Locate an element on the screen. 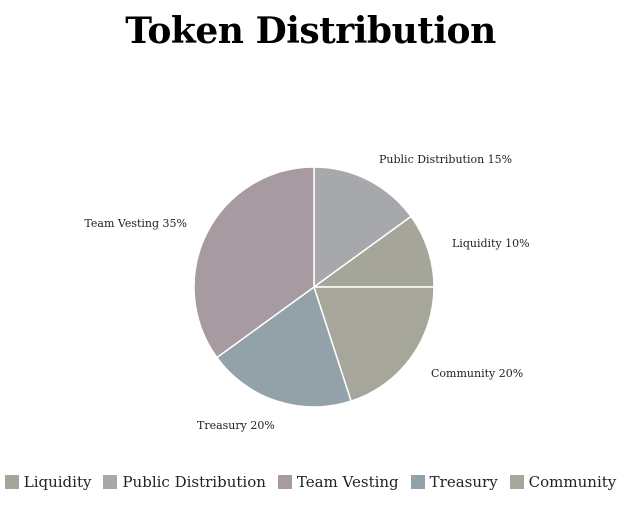 This screenshot has height=529, width=621. pie-slice-treasury is located at coordinates (284, 346).